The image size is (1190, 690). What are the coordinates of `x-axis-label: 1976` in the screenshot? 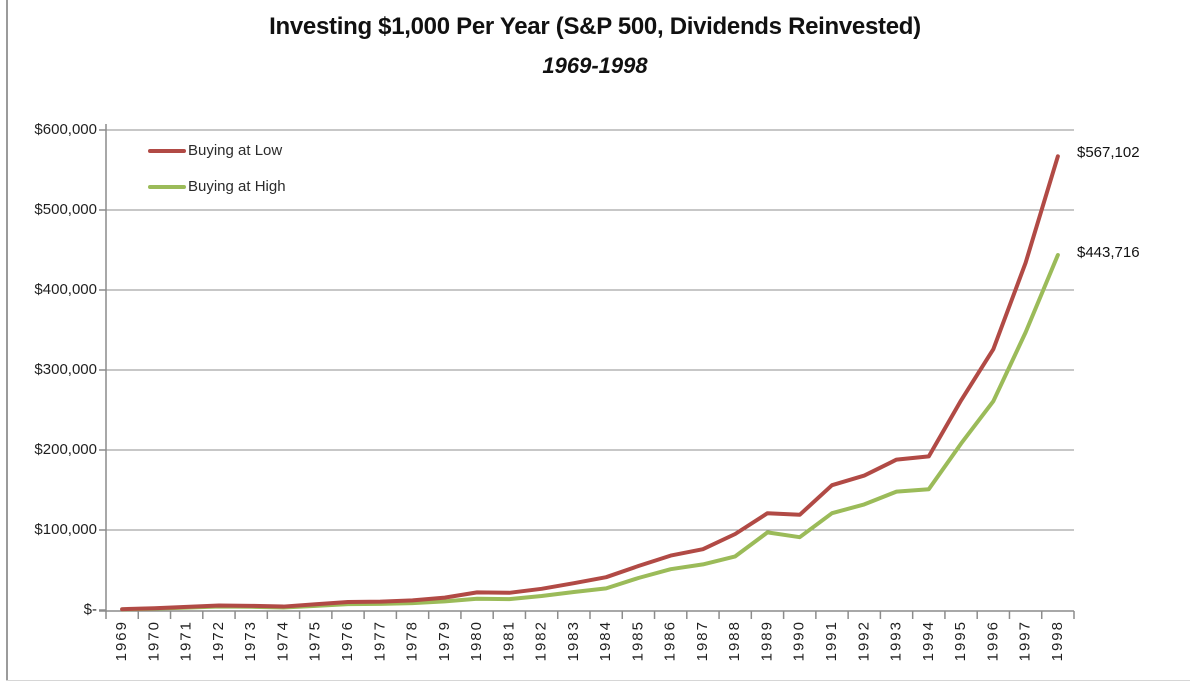 It's located at (347, 640).